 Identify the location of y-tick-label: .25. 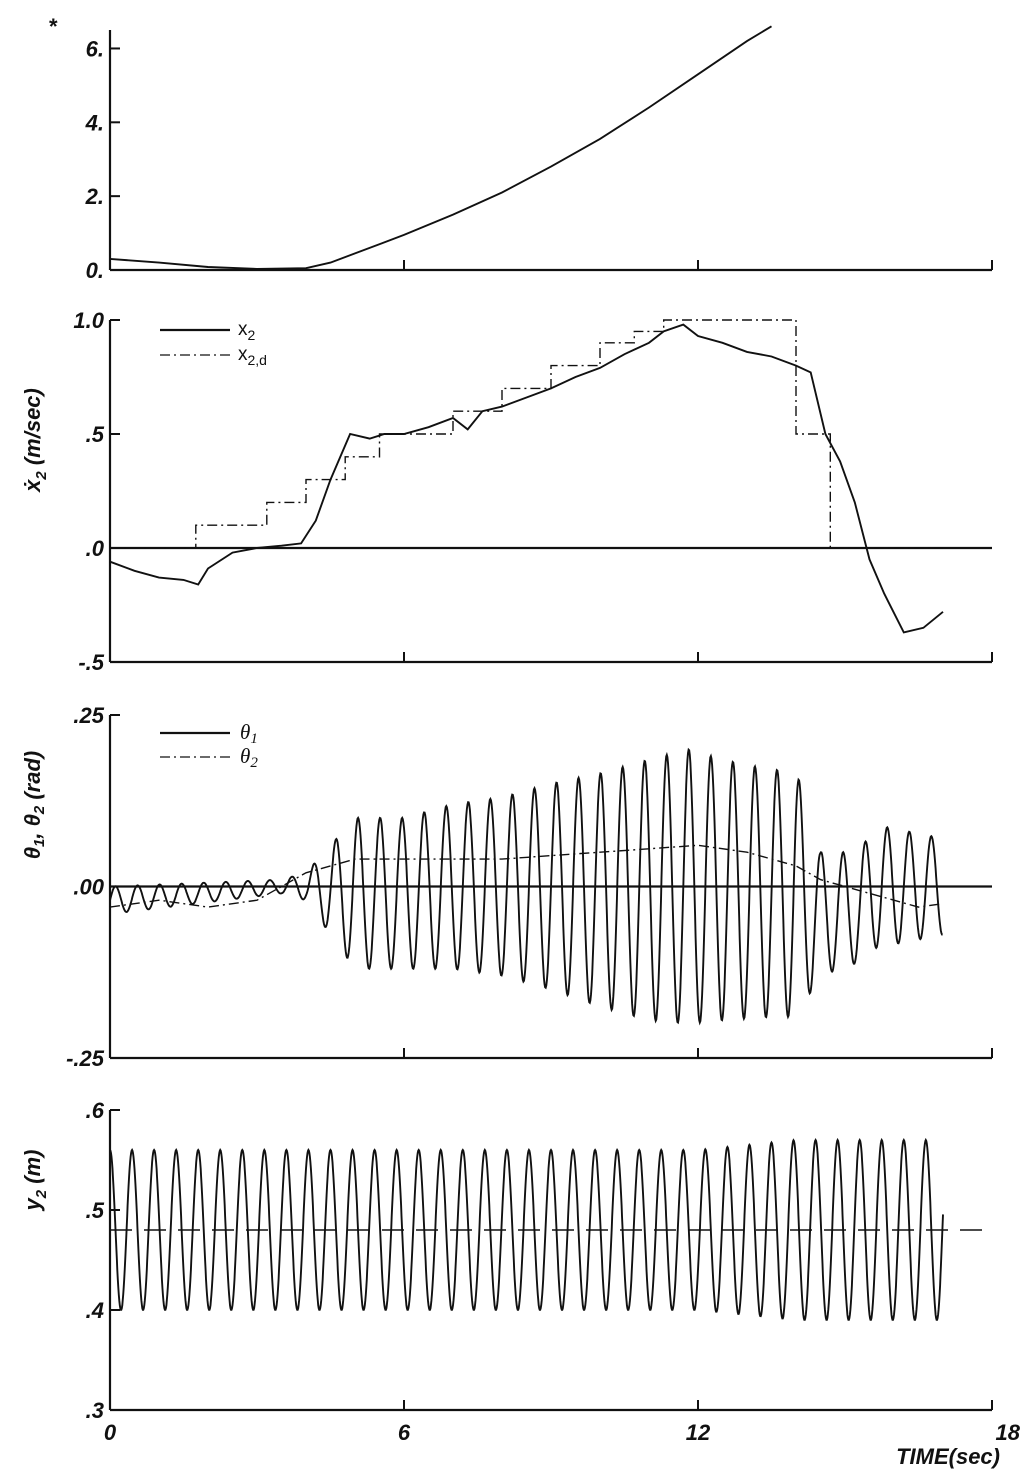
(88, 715).